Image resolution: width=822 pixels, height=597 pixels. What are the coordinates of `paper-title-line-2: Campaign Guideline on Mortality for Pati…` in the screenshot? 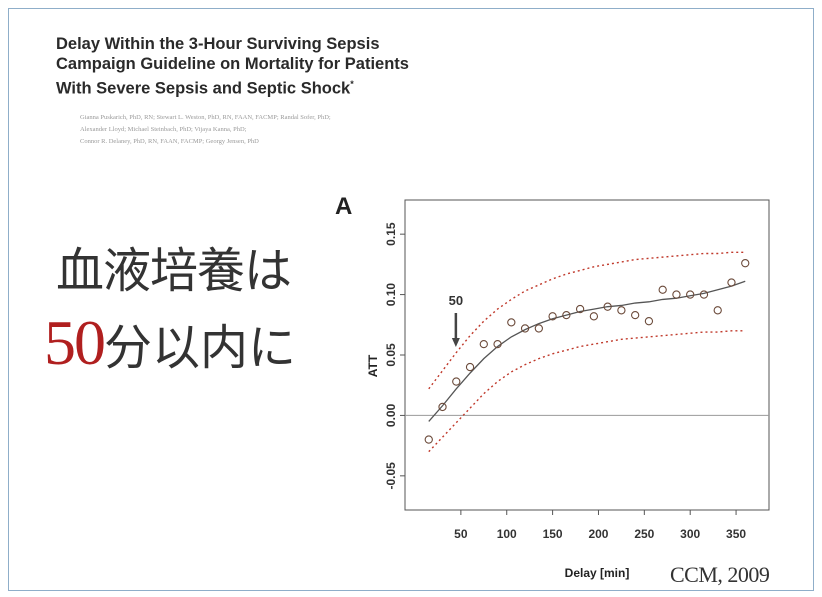 It's located at (232, 64).